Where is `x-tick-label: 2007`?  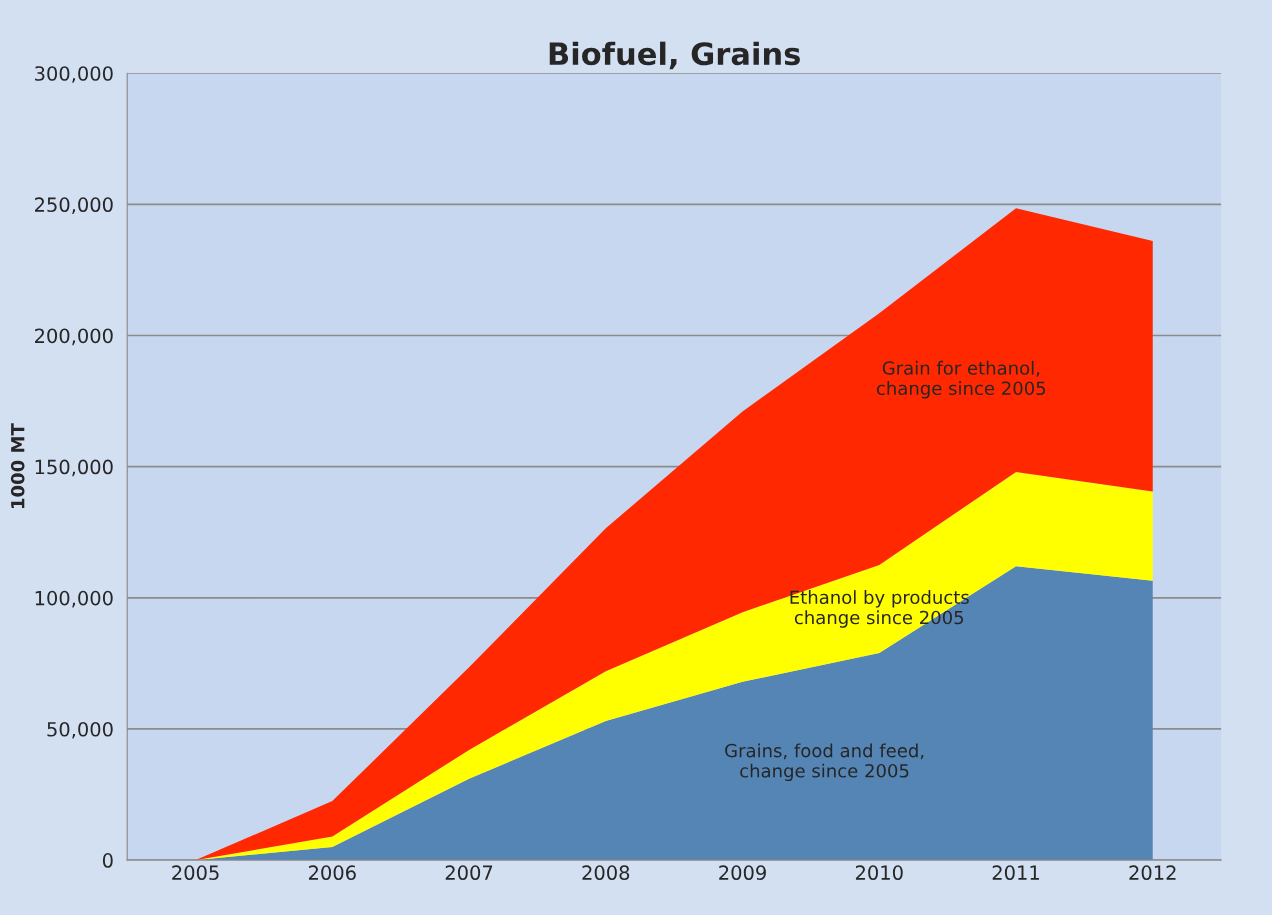 x-tick-label: 2007 is located at coordinates (469, 873).